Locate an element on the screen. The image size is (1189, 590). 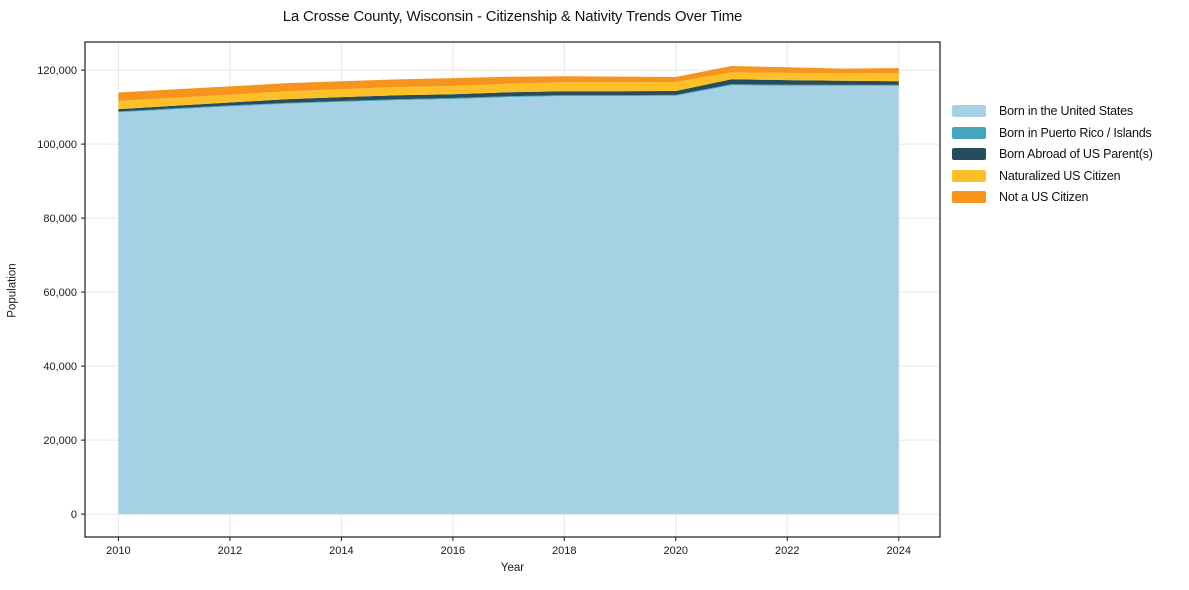
x-tick-label: 2014 is located at coordinates (341, 551).